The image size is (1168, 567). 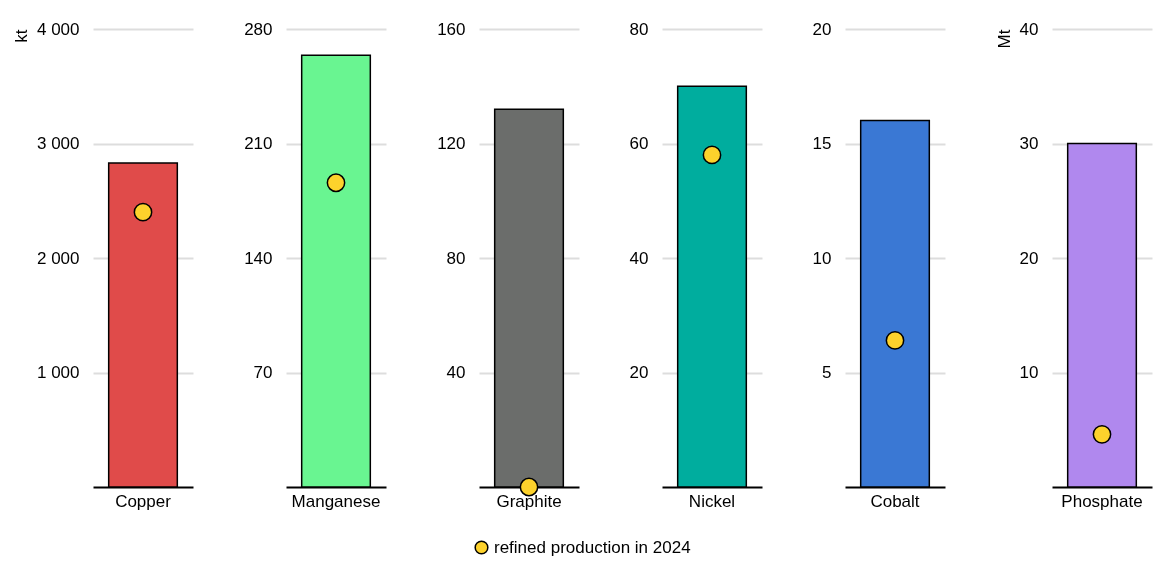 What do you see at coordinates (263, 372) in the screenshot?
I see `y-tick-label: 70` at bounding box center [263, 372].